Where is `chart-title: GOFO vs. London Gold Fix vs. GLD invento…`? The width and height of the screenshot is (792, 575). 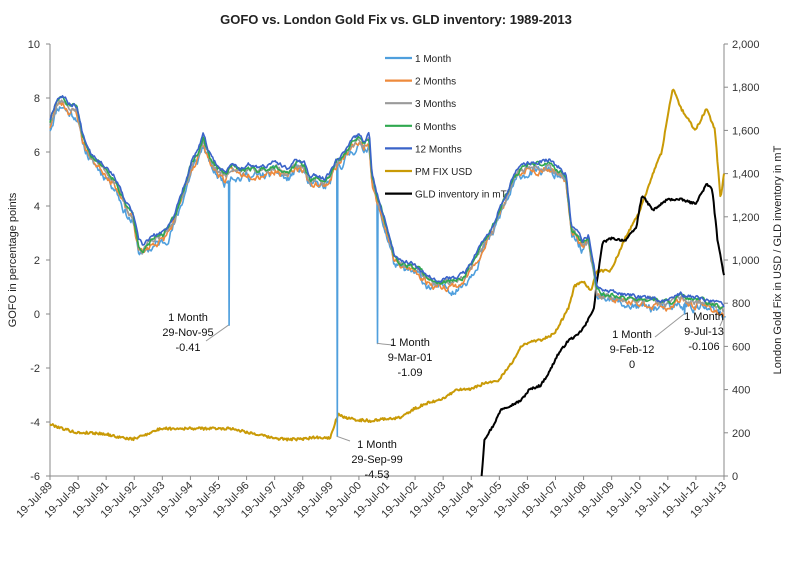
chart-title: GOFO vs. London Gold Fix vs. GLD invento… is located at coordinates (396, 19).